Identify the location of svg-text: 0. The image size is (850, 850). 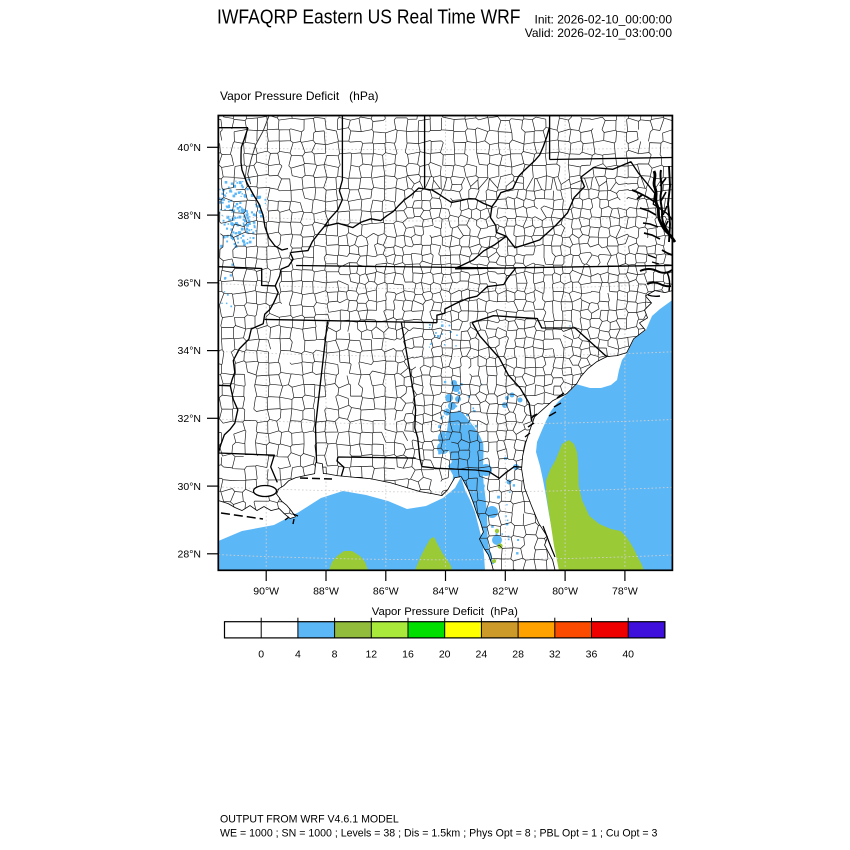
(261, 655).